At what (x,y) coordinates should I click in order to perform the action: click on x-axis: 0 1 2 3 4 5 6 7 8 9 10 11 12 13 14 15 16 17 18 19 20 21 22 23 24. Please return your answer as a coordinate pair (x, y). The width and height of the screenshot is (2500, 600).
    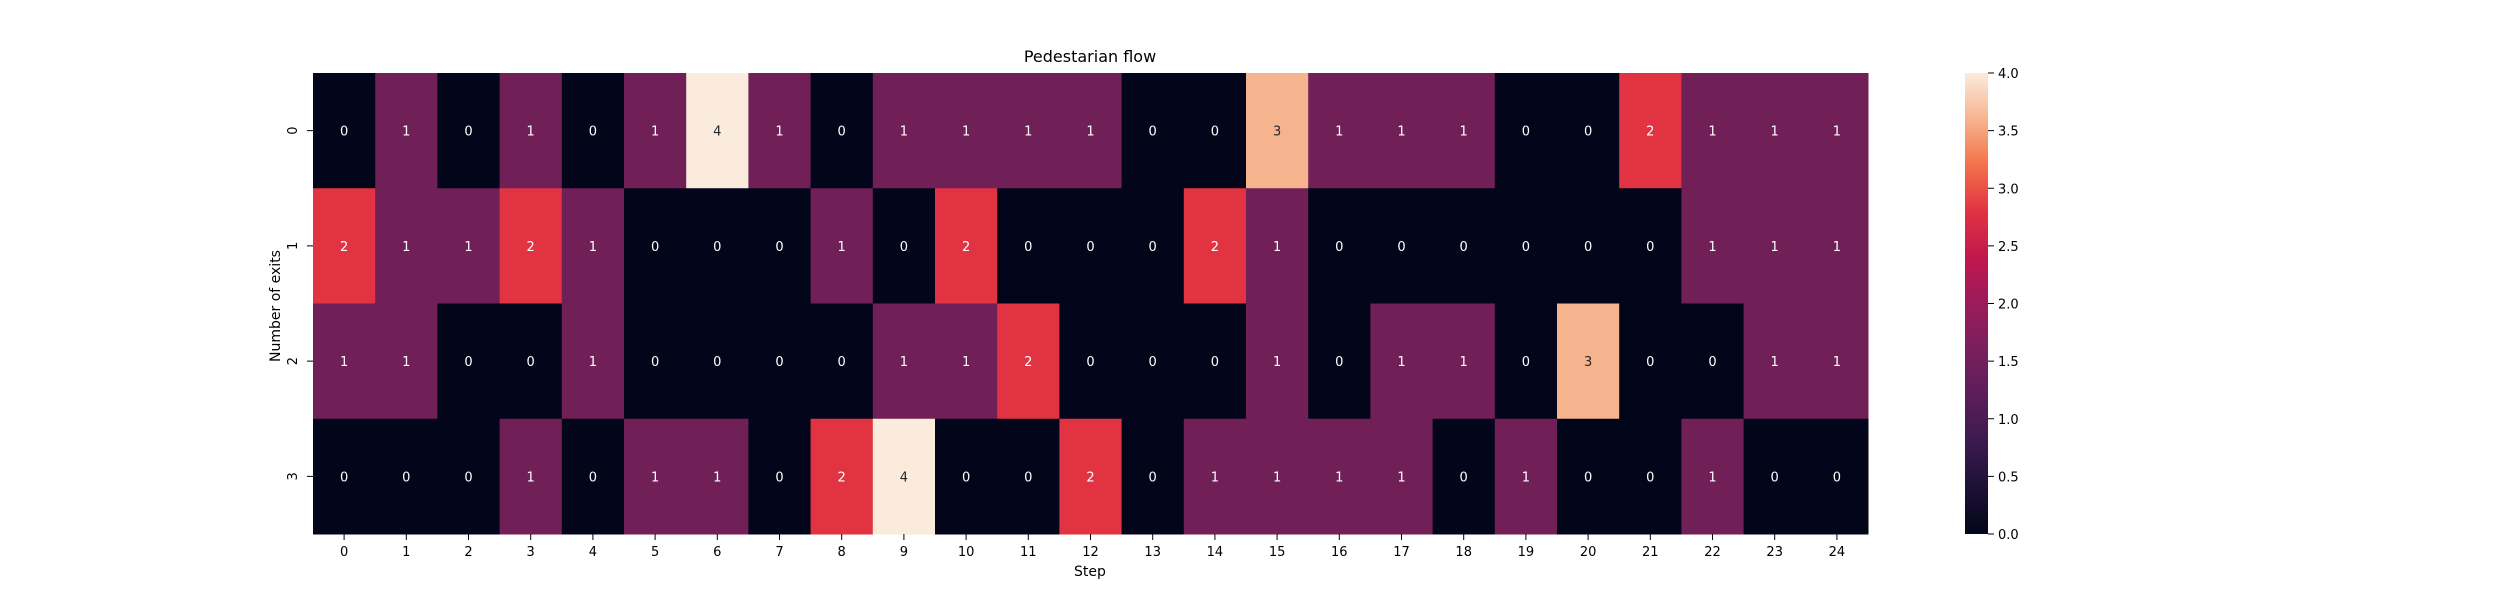
    Looking at the image, I should click on (1092, 547).